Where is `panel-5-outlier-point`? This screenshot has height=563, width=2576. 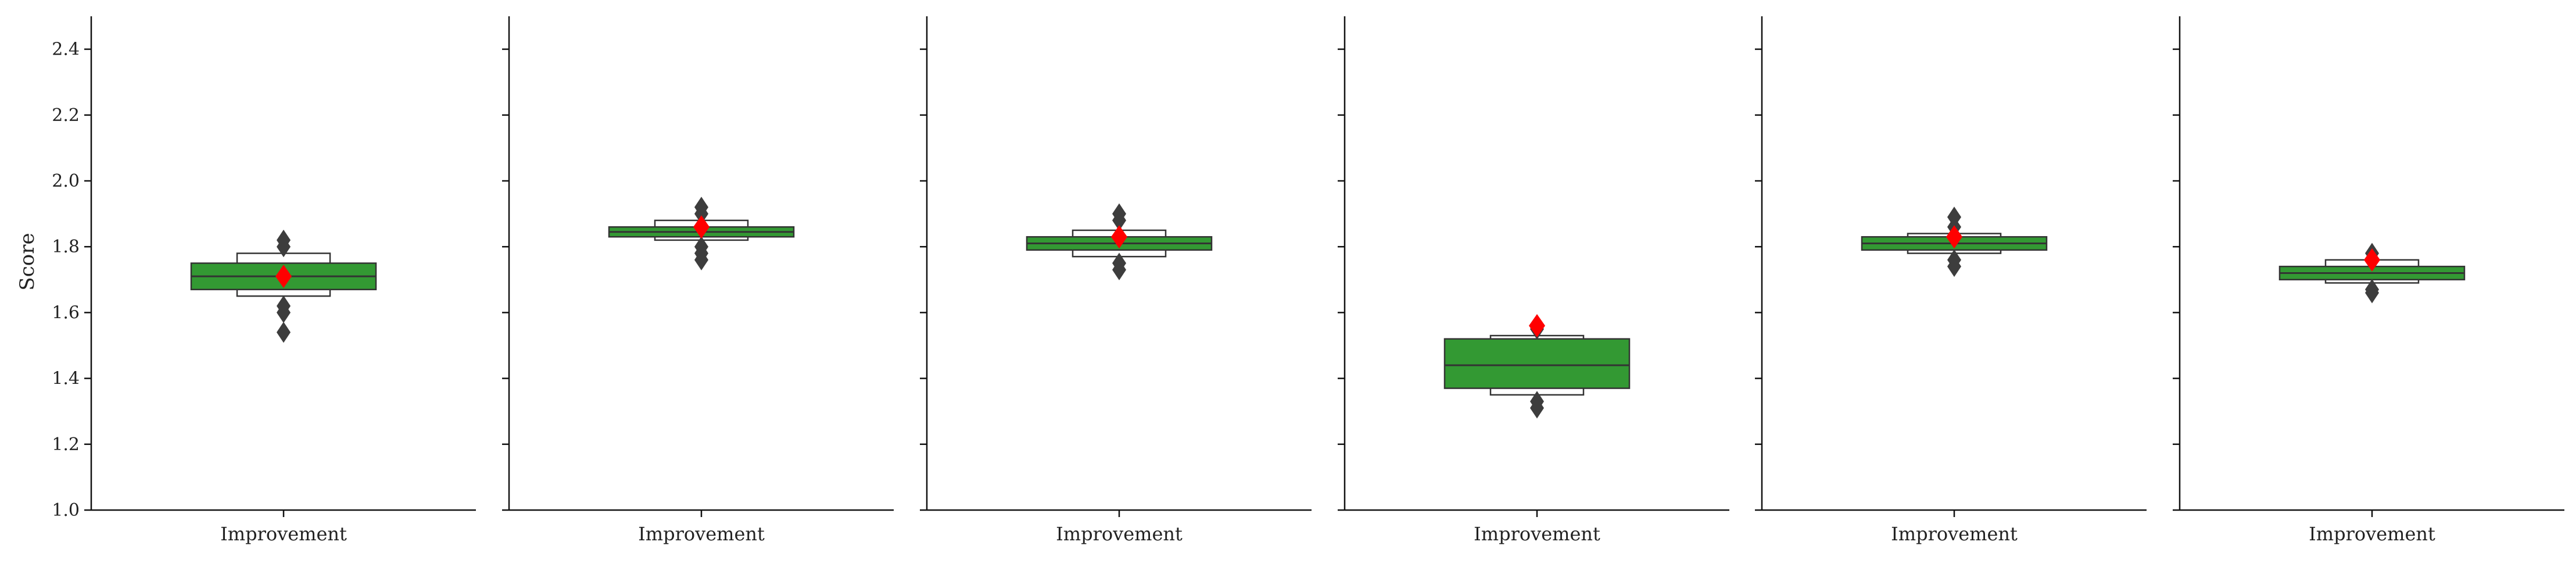 panel-5-outlier-point is located at coordinates (1954, 266).